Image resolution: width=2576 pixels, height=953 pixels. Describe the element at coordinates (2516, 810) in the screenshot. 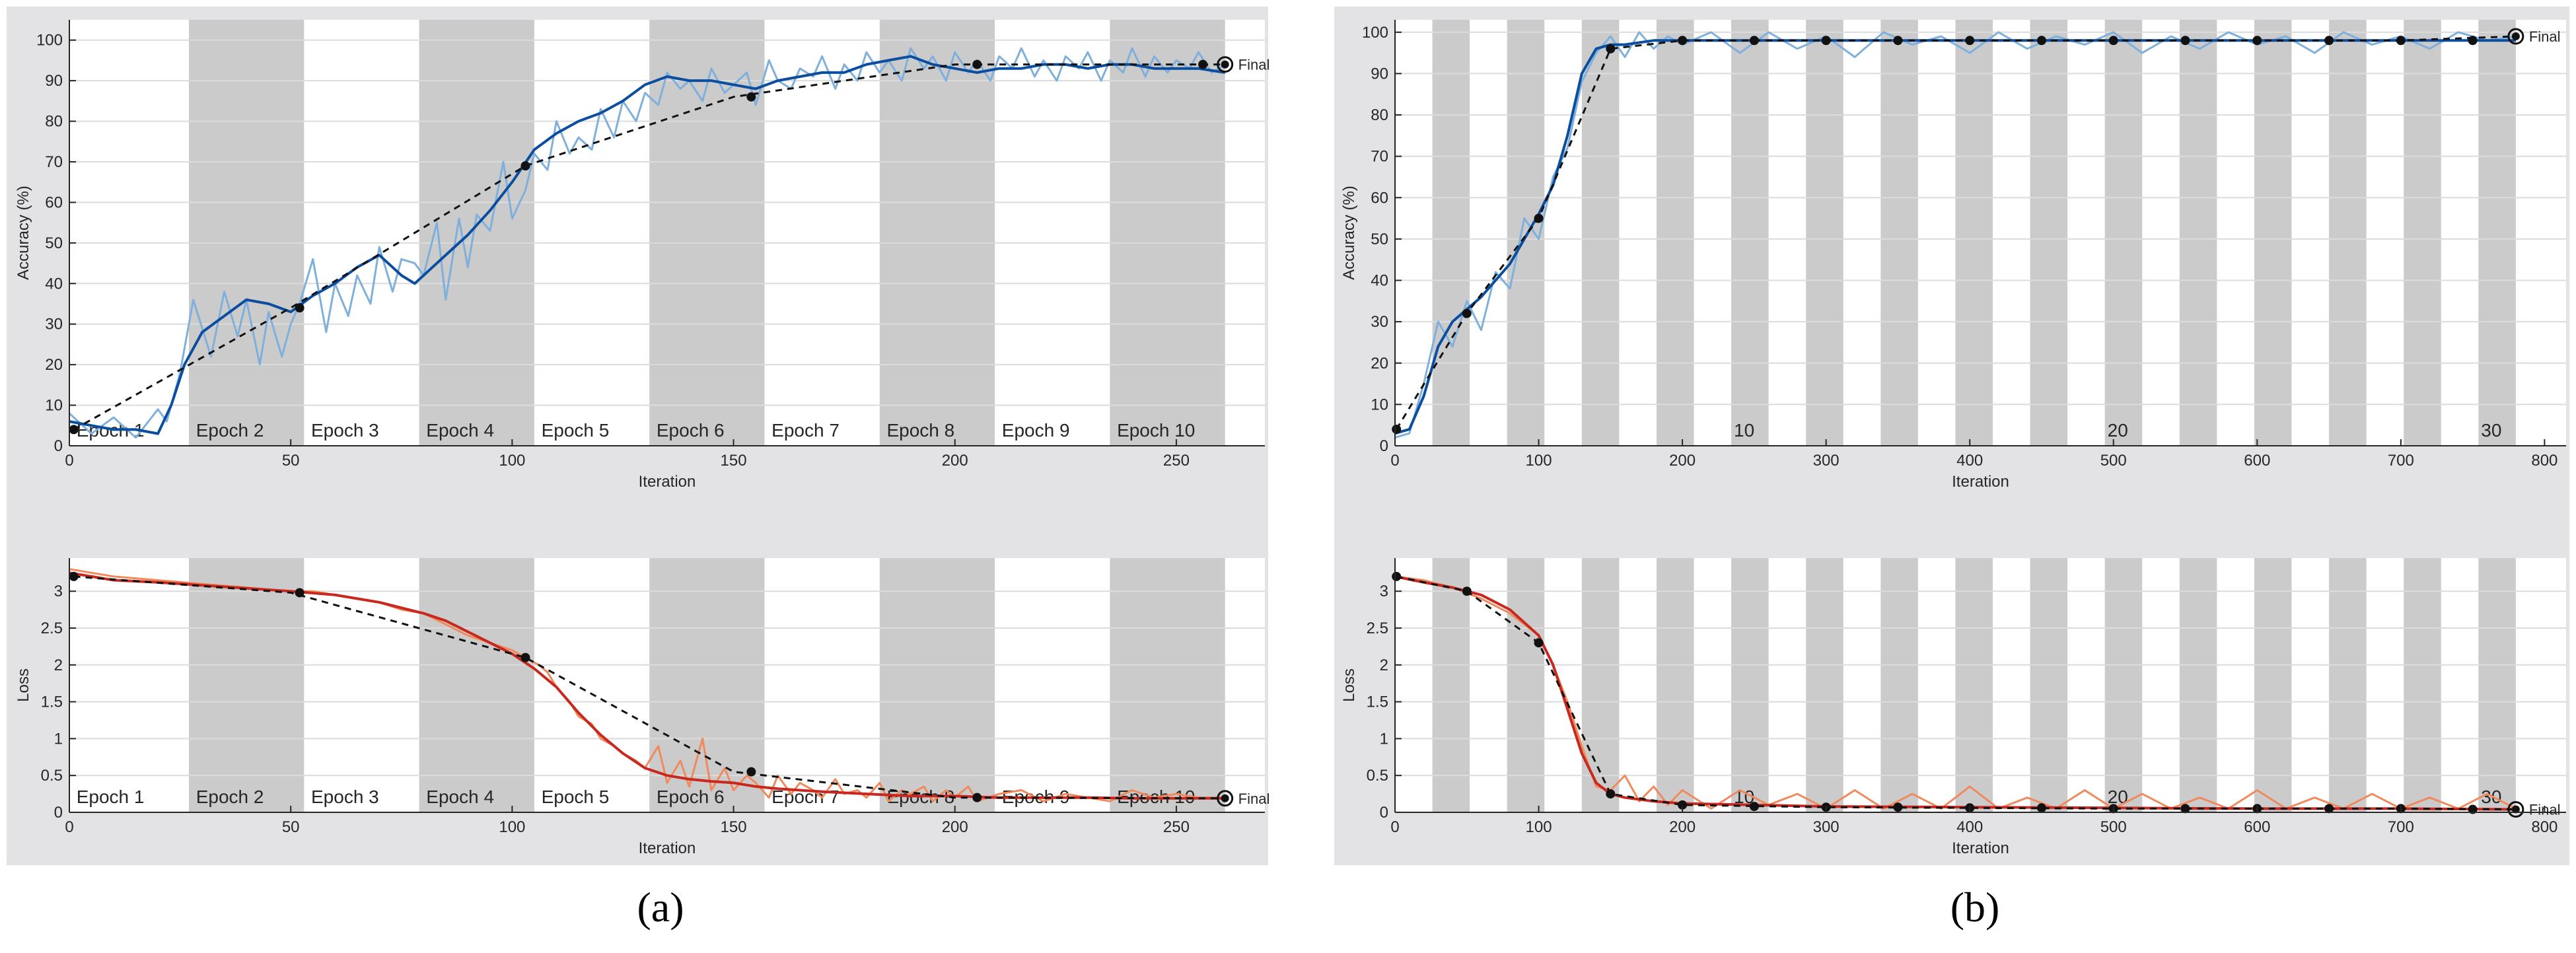

I see `final-marker-ring` at that location.